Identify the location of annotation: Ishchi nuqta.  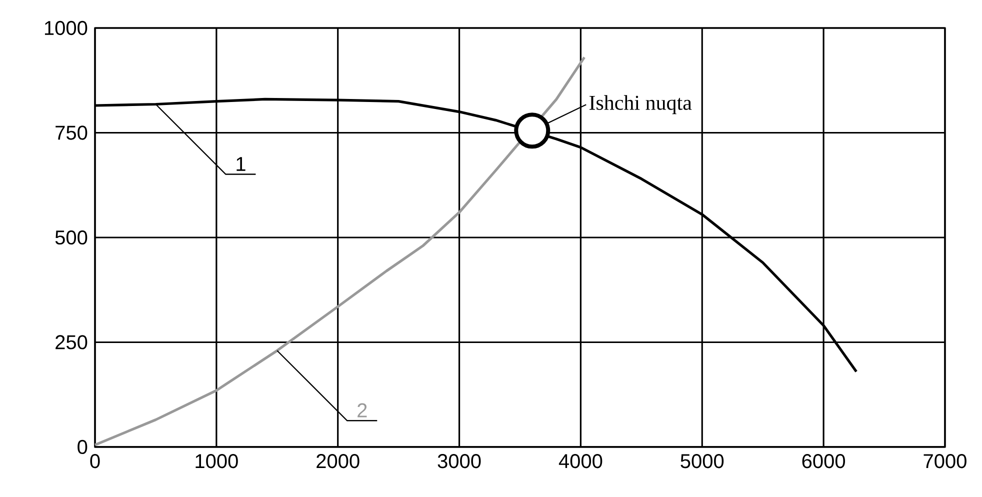
(640, 104).